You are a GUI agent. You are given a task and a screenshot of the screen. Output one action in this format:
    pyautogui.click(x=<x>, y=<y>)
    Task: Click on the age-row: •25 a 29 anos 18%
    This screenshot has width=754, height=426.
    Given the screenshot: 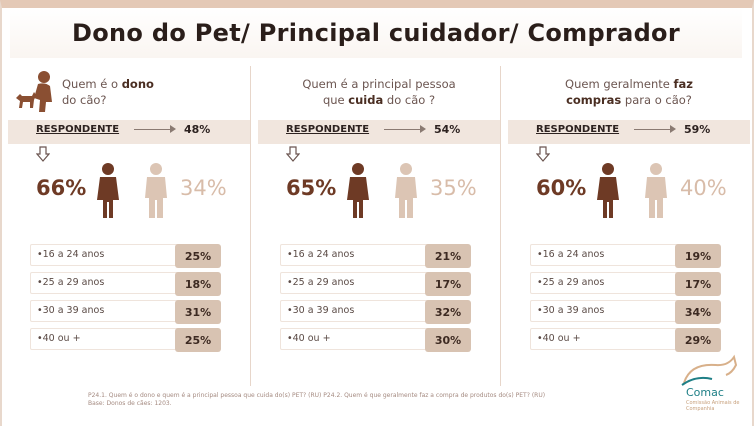 What is the action you would take?
    pyautogui.click(x=125, y=284)
    